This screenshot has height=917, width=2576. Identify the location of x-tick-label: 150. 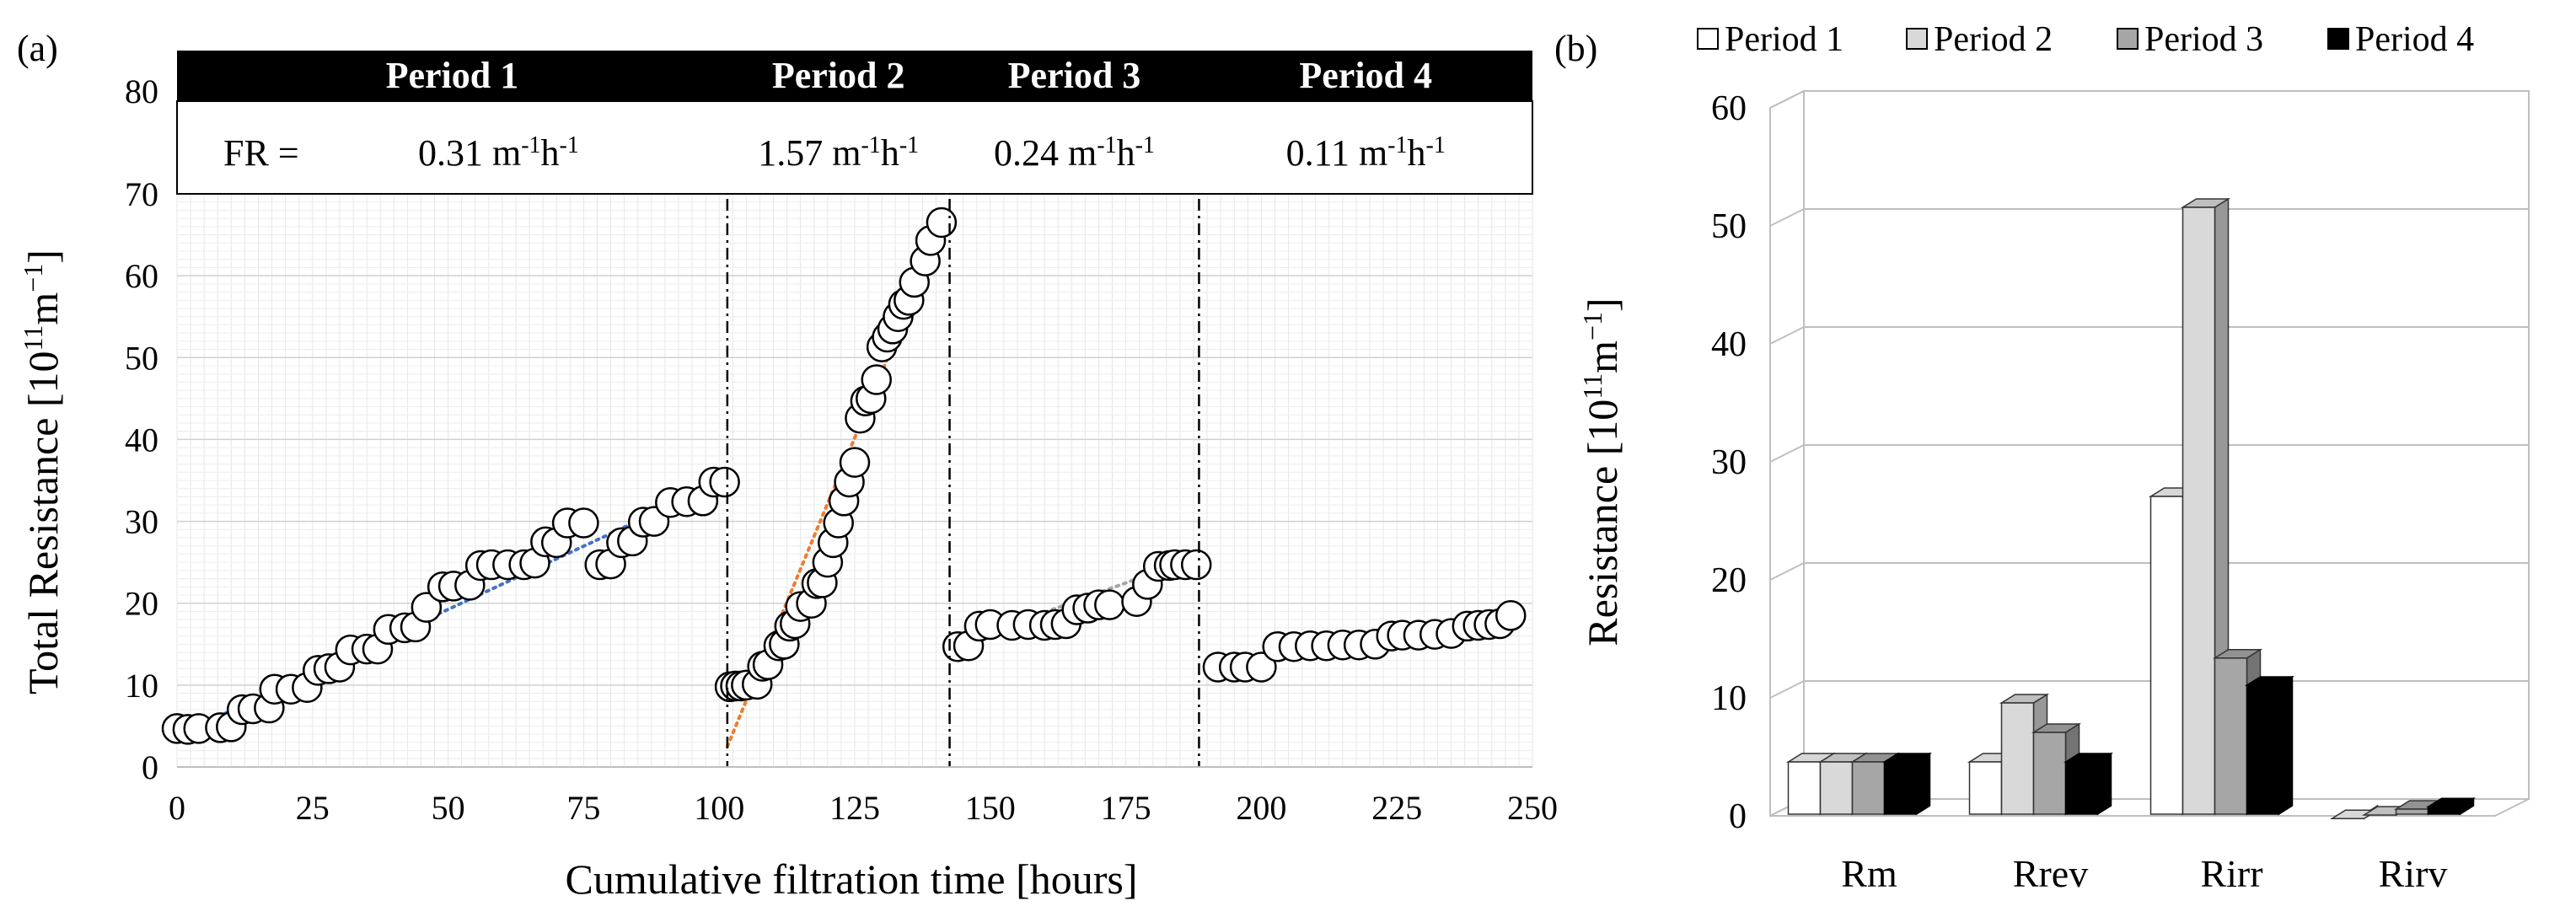
(990, 808).